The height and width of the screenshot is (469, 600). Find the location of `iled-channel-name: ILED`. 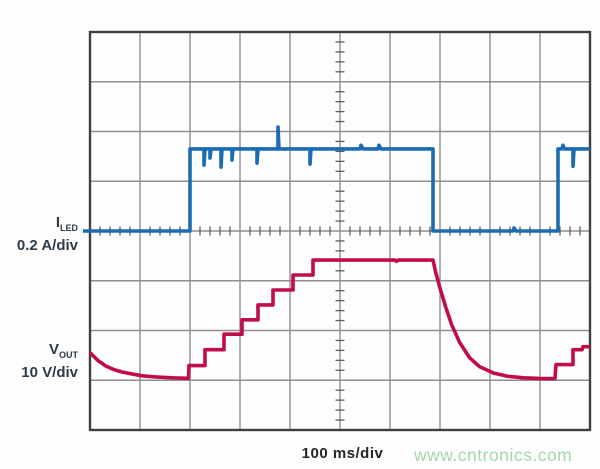

iled-channel-name: ILED is located at coordinates (66, 223).